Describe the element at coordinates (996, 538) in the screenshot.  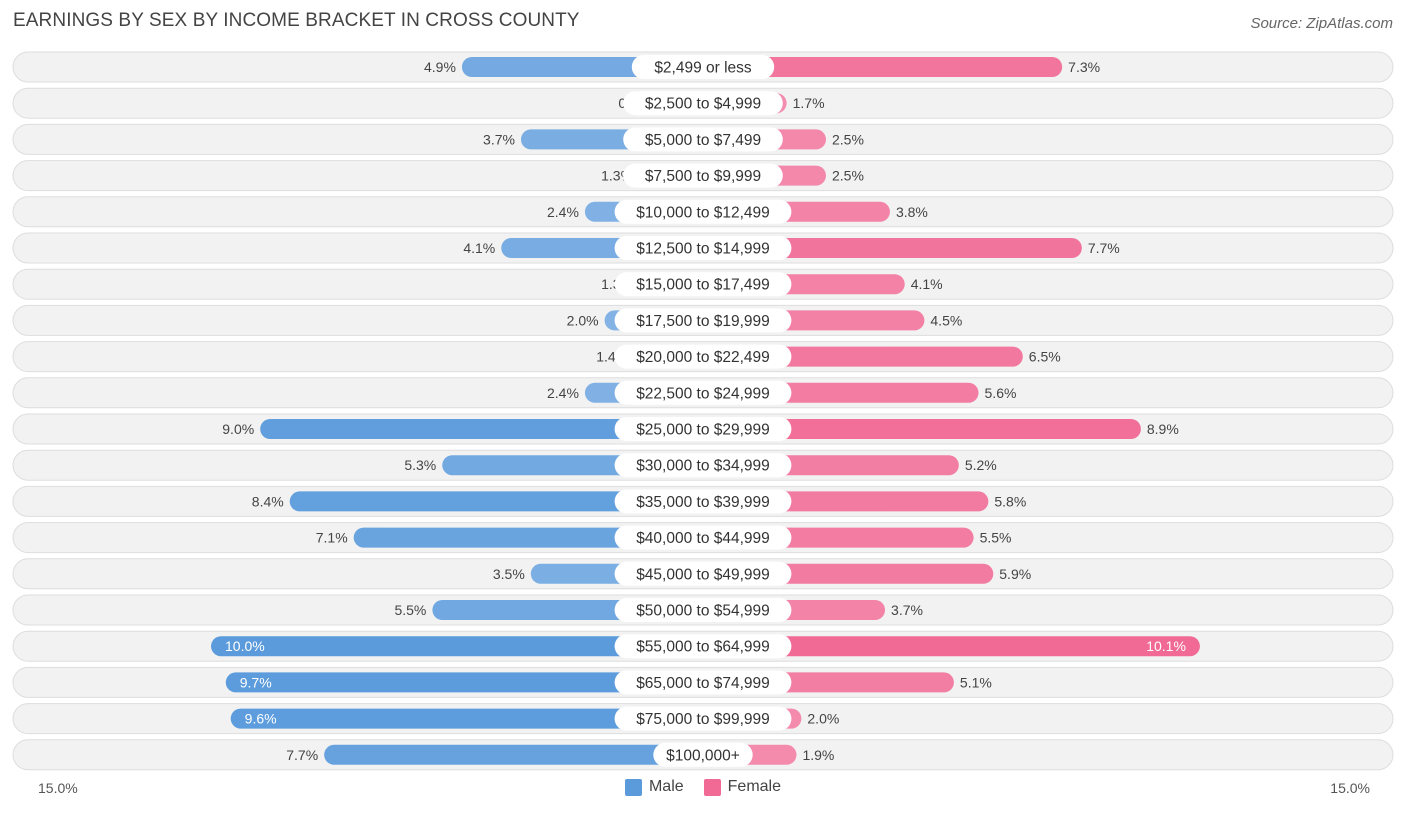
I see `female-value-label: 5.5%` at that location.